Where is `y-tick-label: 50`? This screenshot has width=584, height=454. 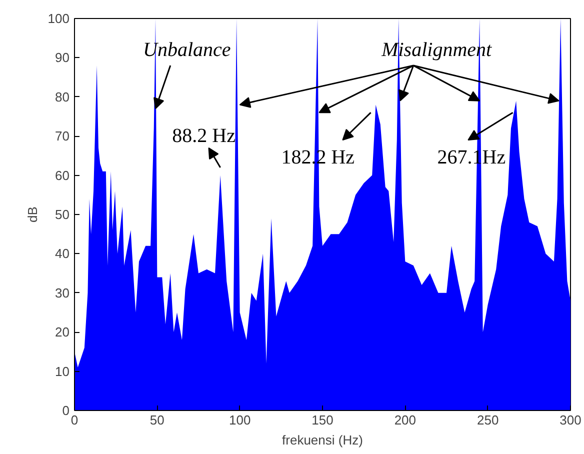
y-tick-label: 50 is located at coordinates (62, 214).